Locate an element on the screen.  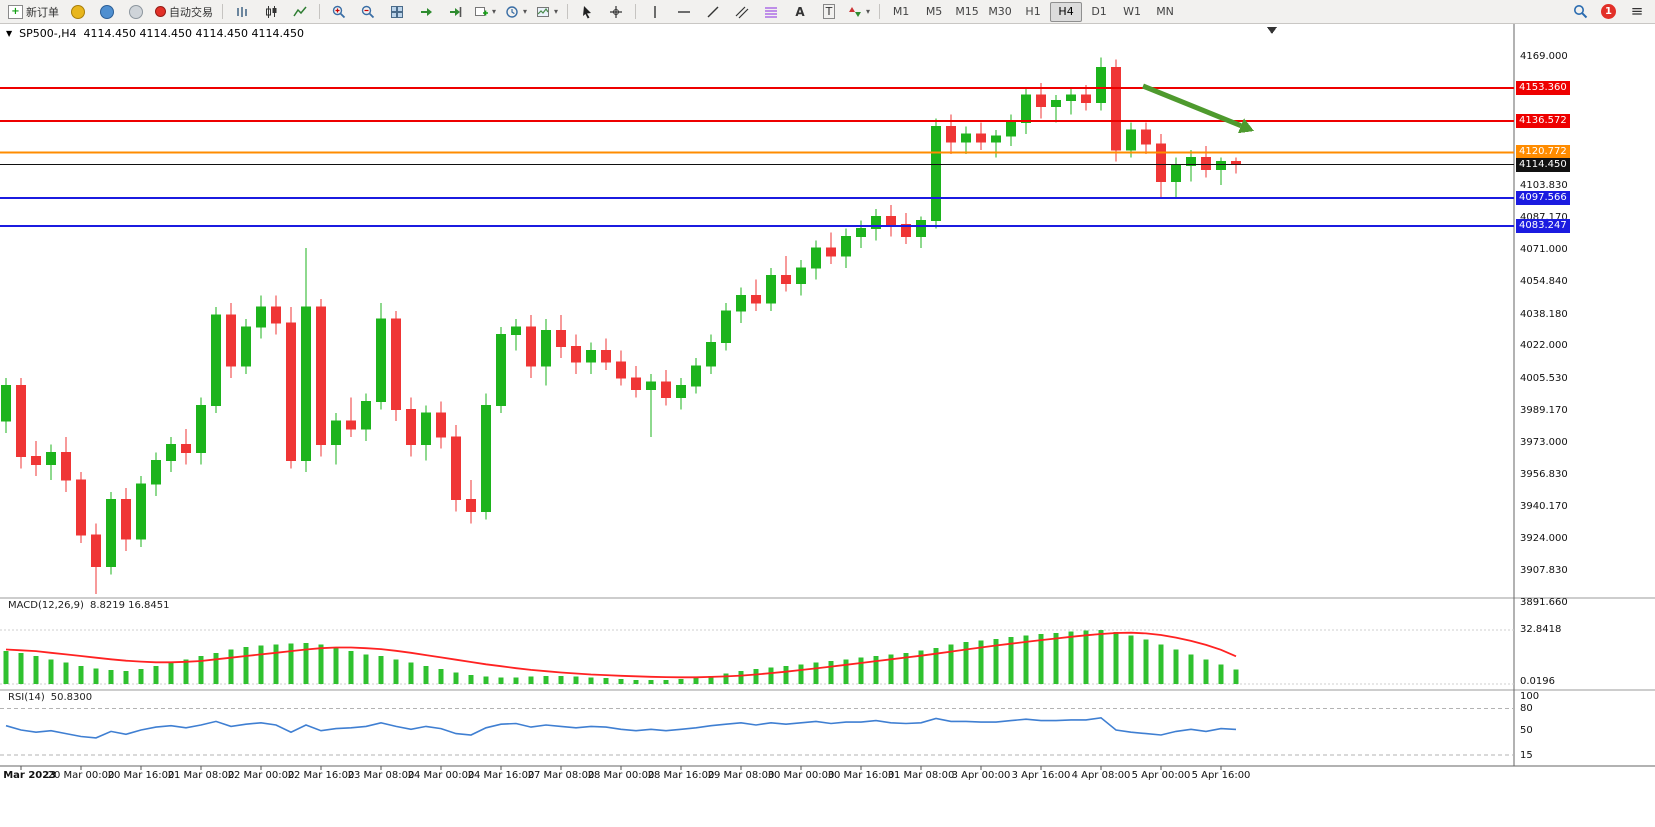
timeframes-button: ▾ is located at coordinates (516, 12).